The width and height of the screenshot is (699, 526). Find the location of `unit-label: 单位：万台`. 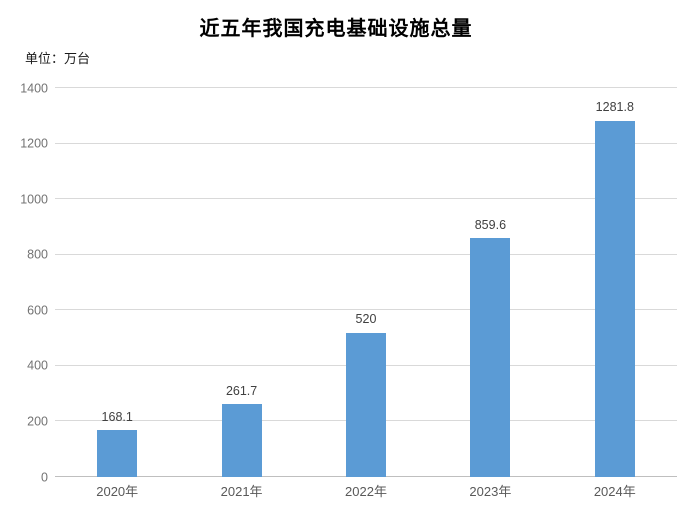

unit-label: 单位：万台 is located at coordinates (58, 58).